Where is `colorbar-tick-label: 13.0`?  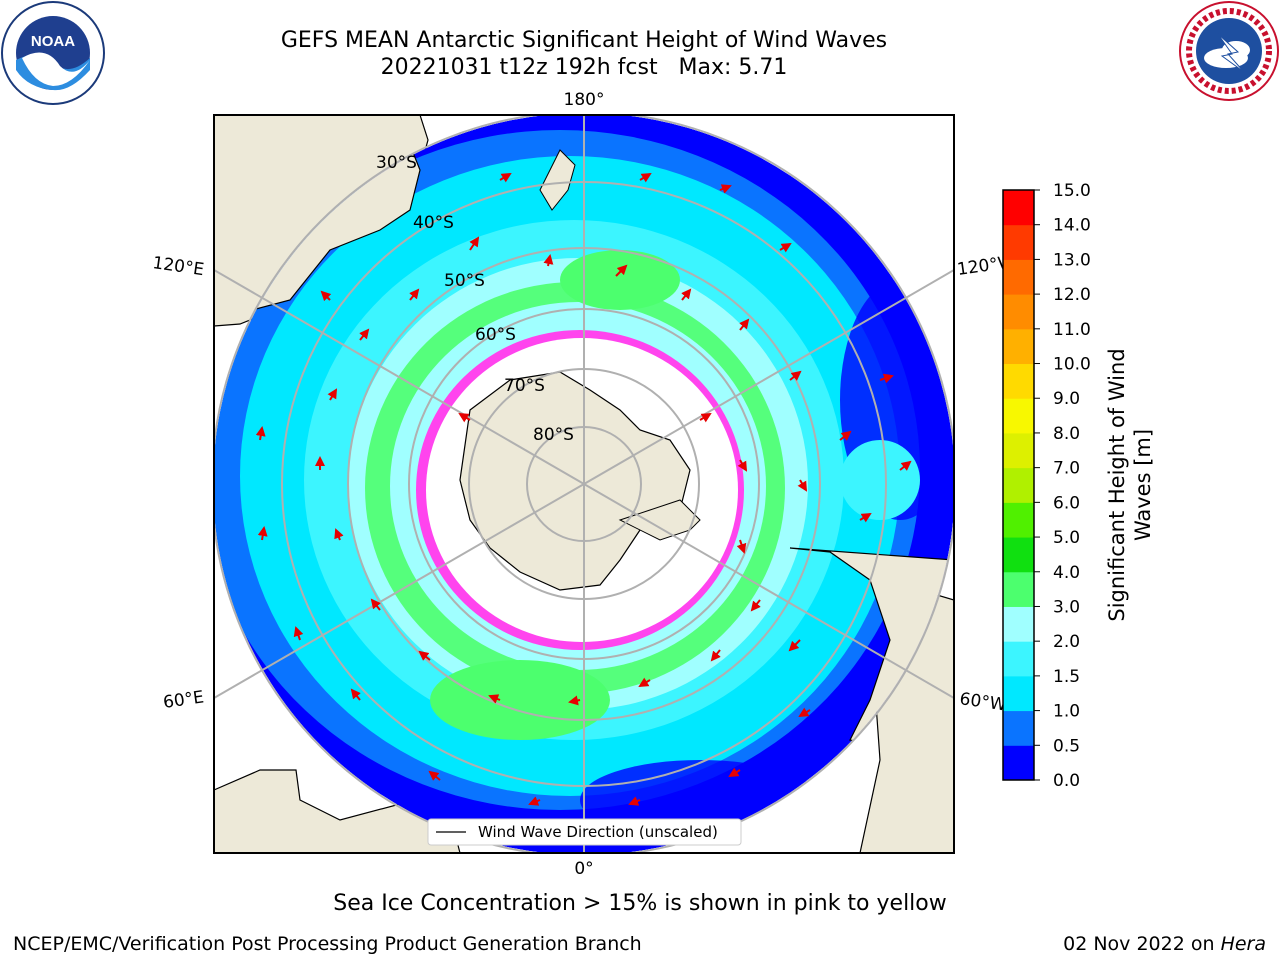
colorbar-tick-label: 13.0 is located at coordinates (1072, 260).